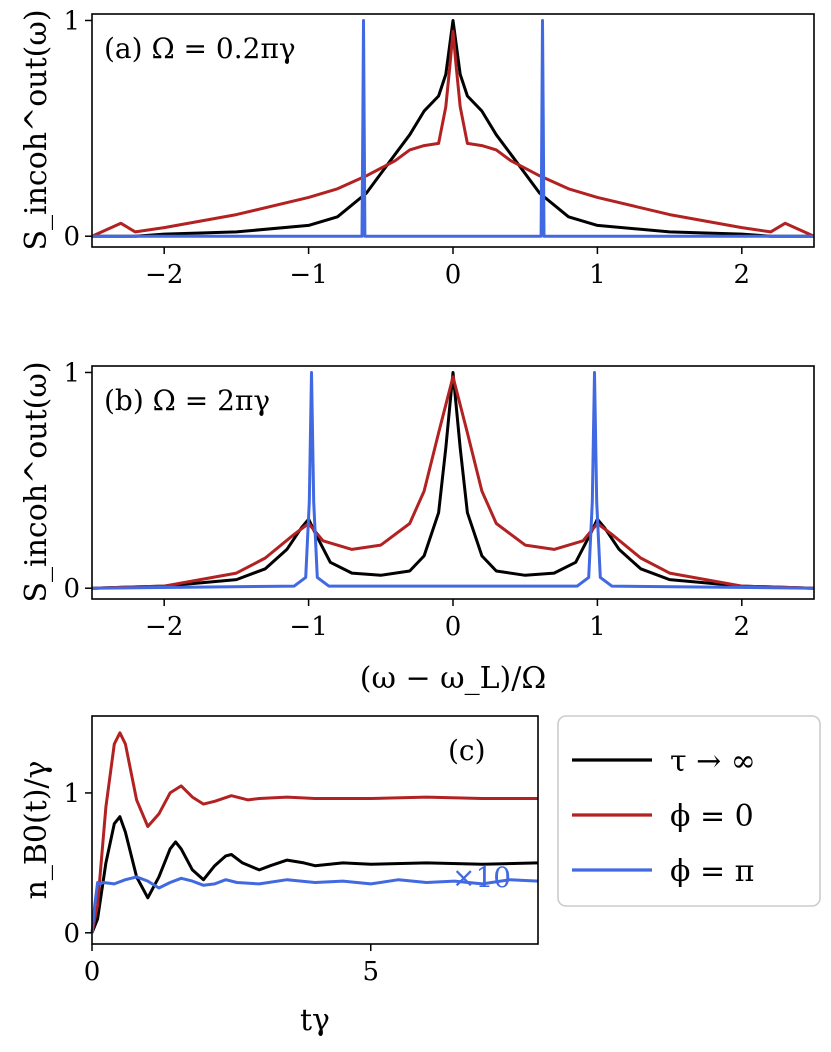 The height and width of the screenshot is (1052, 831). Describe the element at coordinates (36, 129) in the screenshot. I see `panel-a-ylabel: S_incoh^out(ω)` at that location.